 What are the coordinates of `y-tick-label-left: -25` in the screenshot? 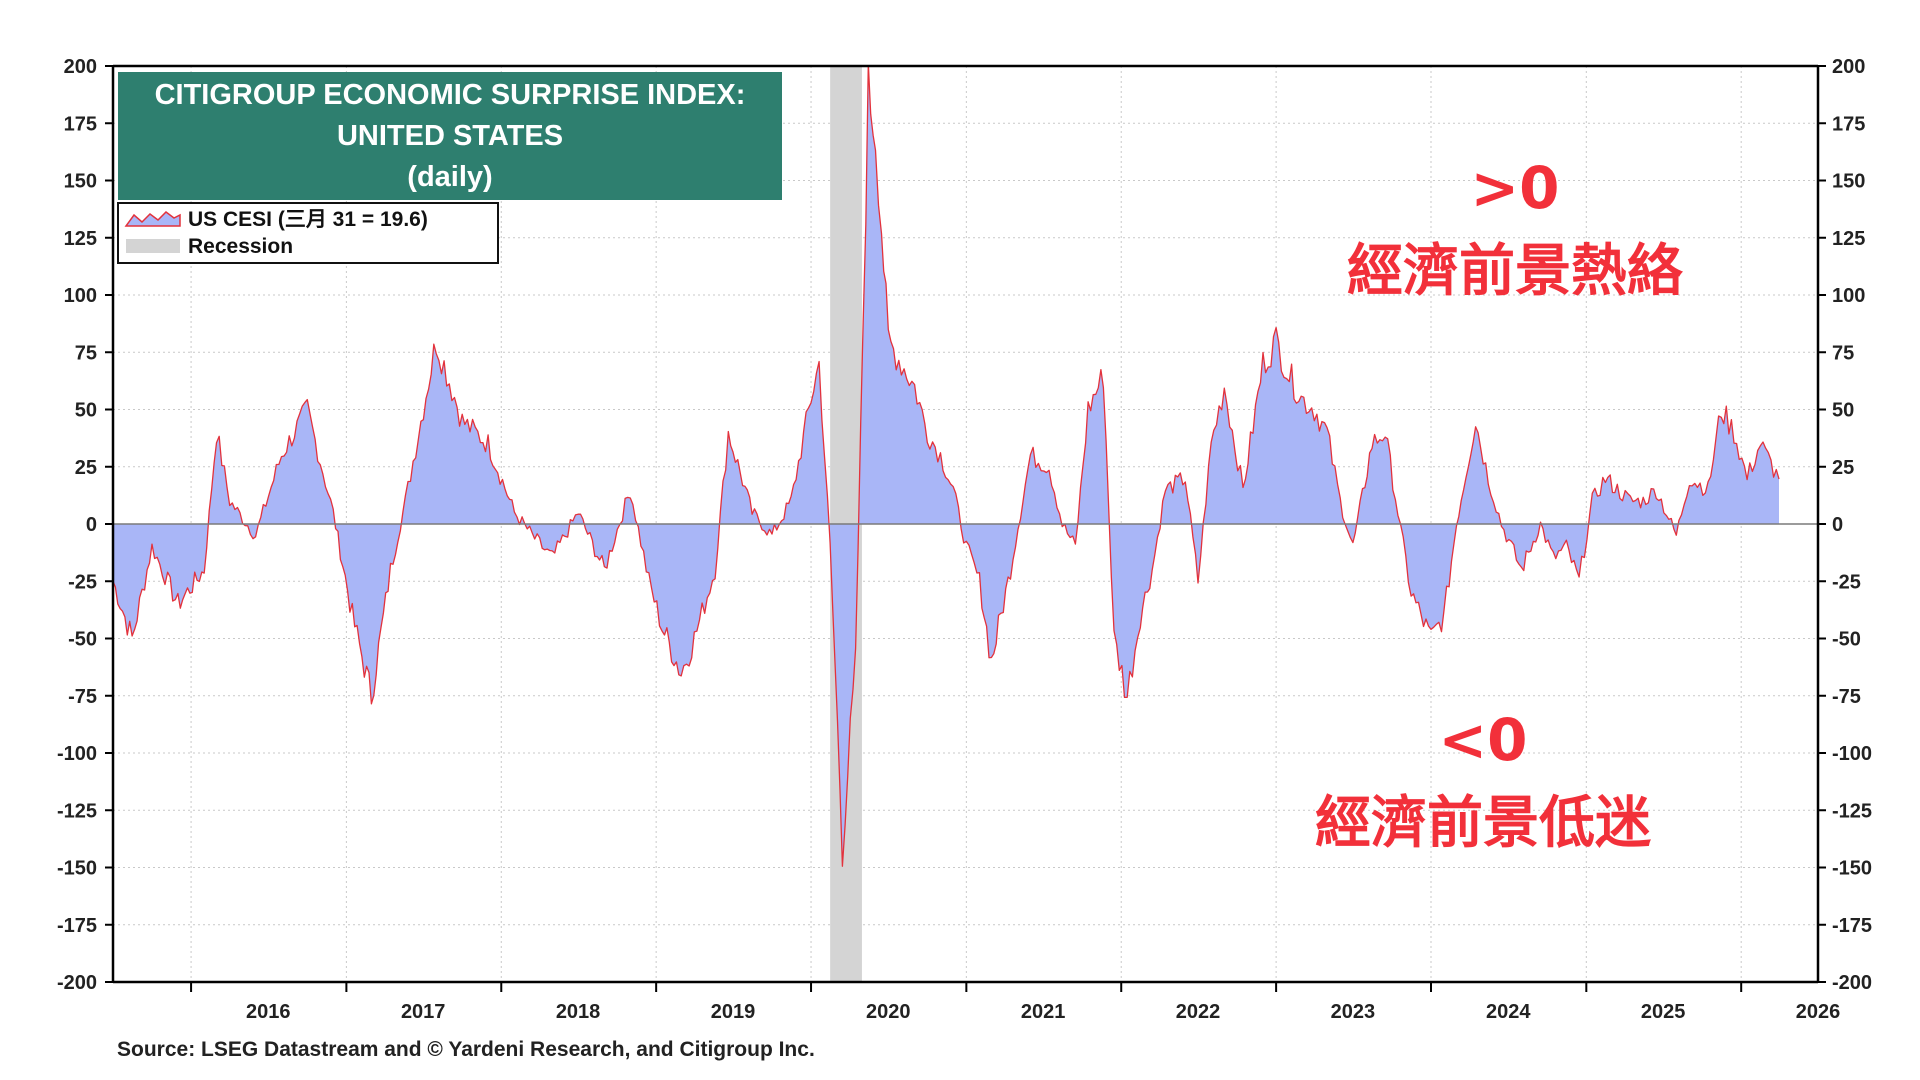 It's located at (82, 582).